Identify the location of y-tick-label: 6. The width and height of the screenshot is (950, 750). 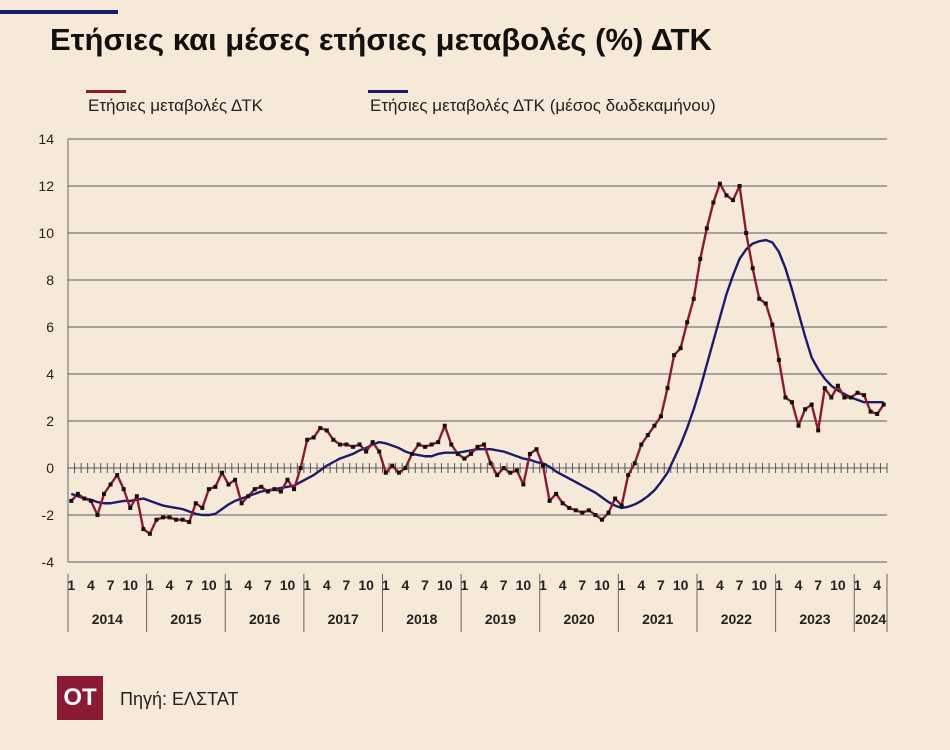
(50, 327).